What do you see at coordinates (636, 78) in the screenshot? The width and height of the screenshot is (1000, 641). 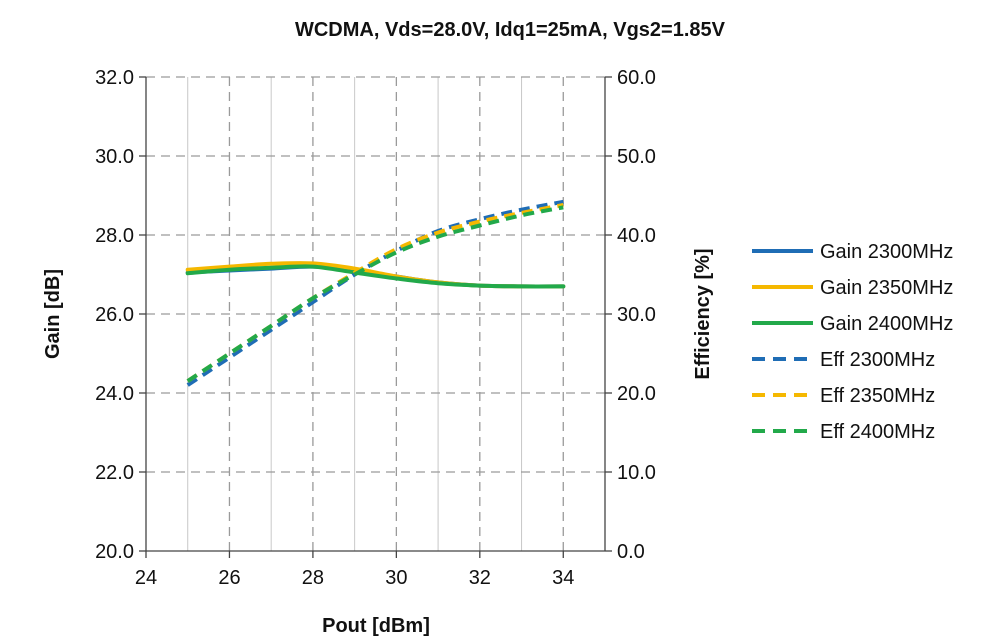 I see `y2-tick-label: 60.0` at bounding box center [636, 78].